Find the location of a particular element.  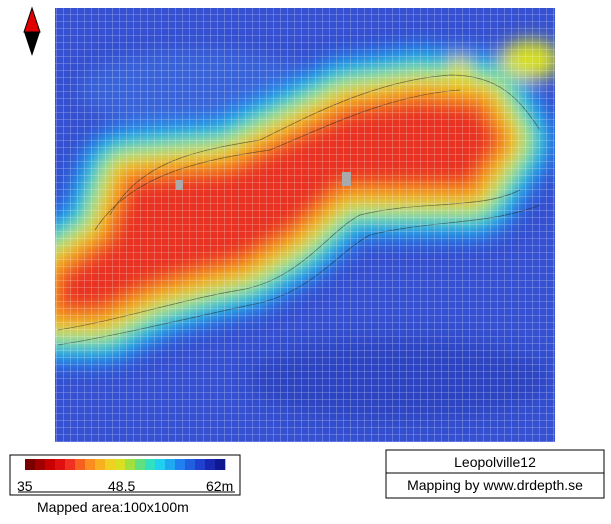

north-arrow is located at coordinates (32, 31).